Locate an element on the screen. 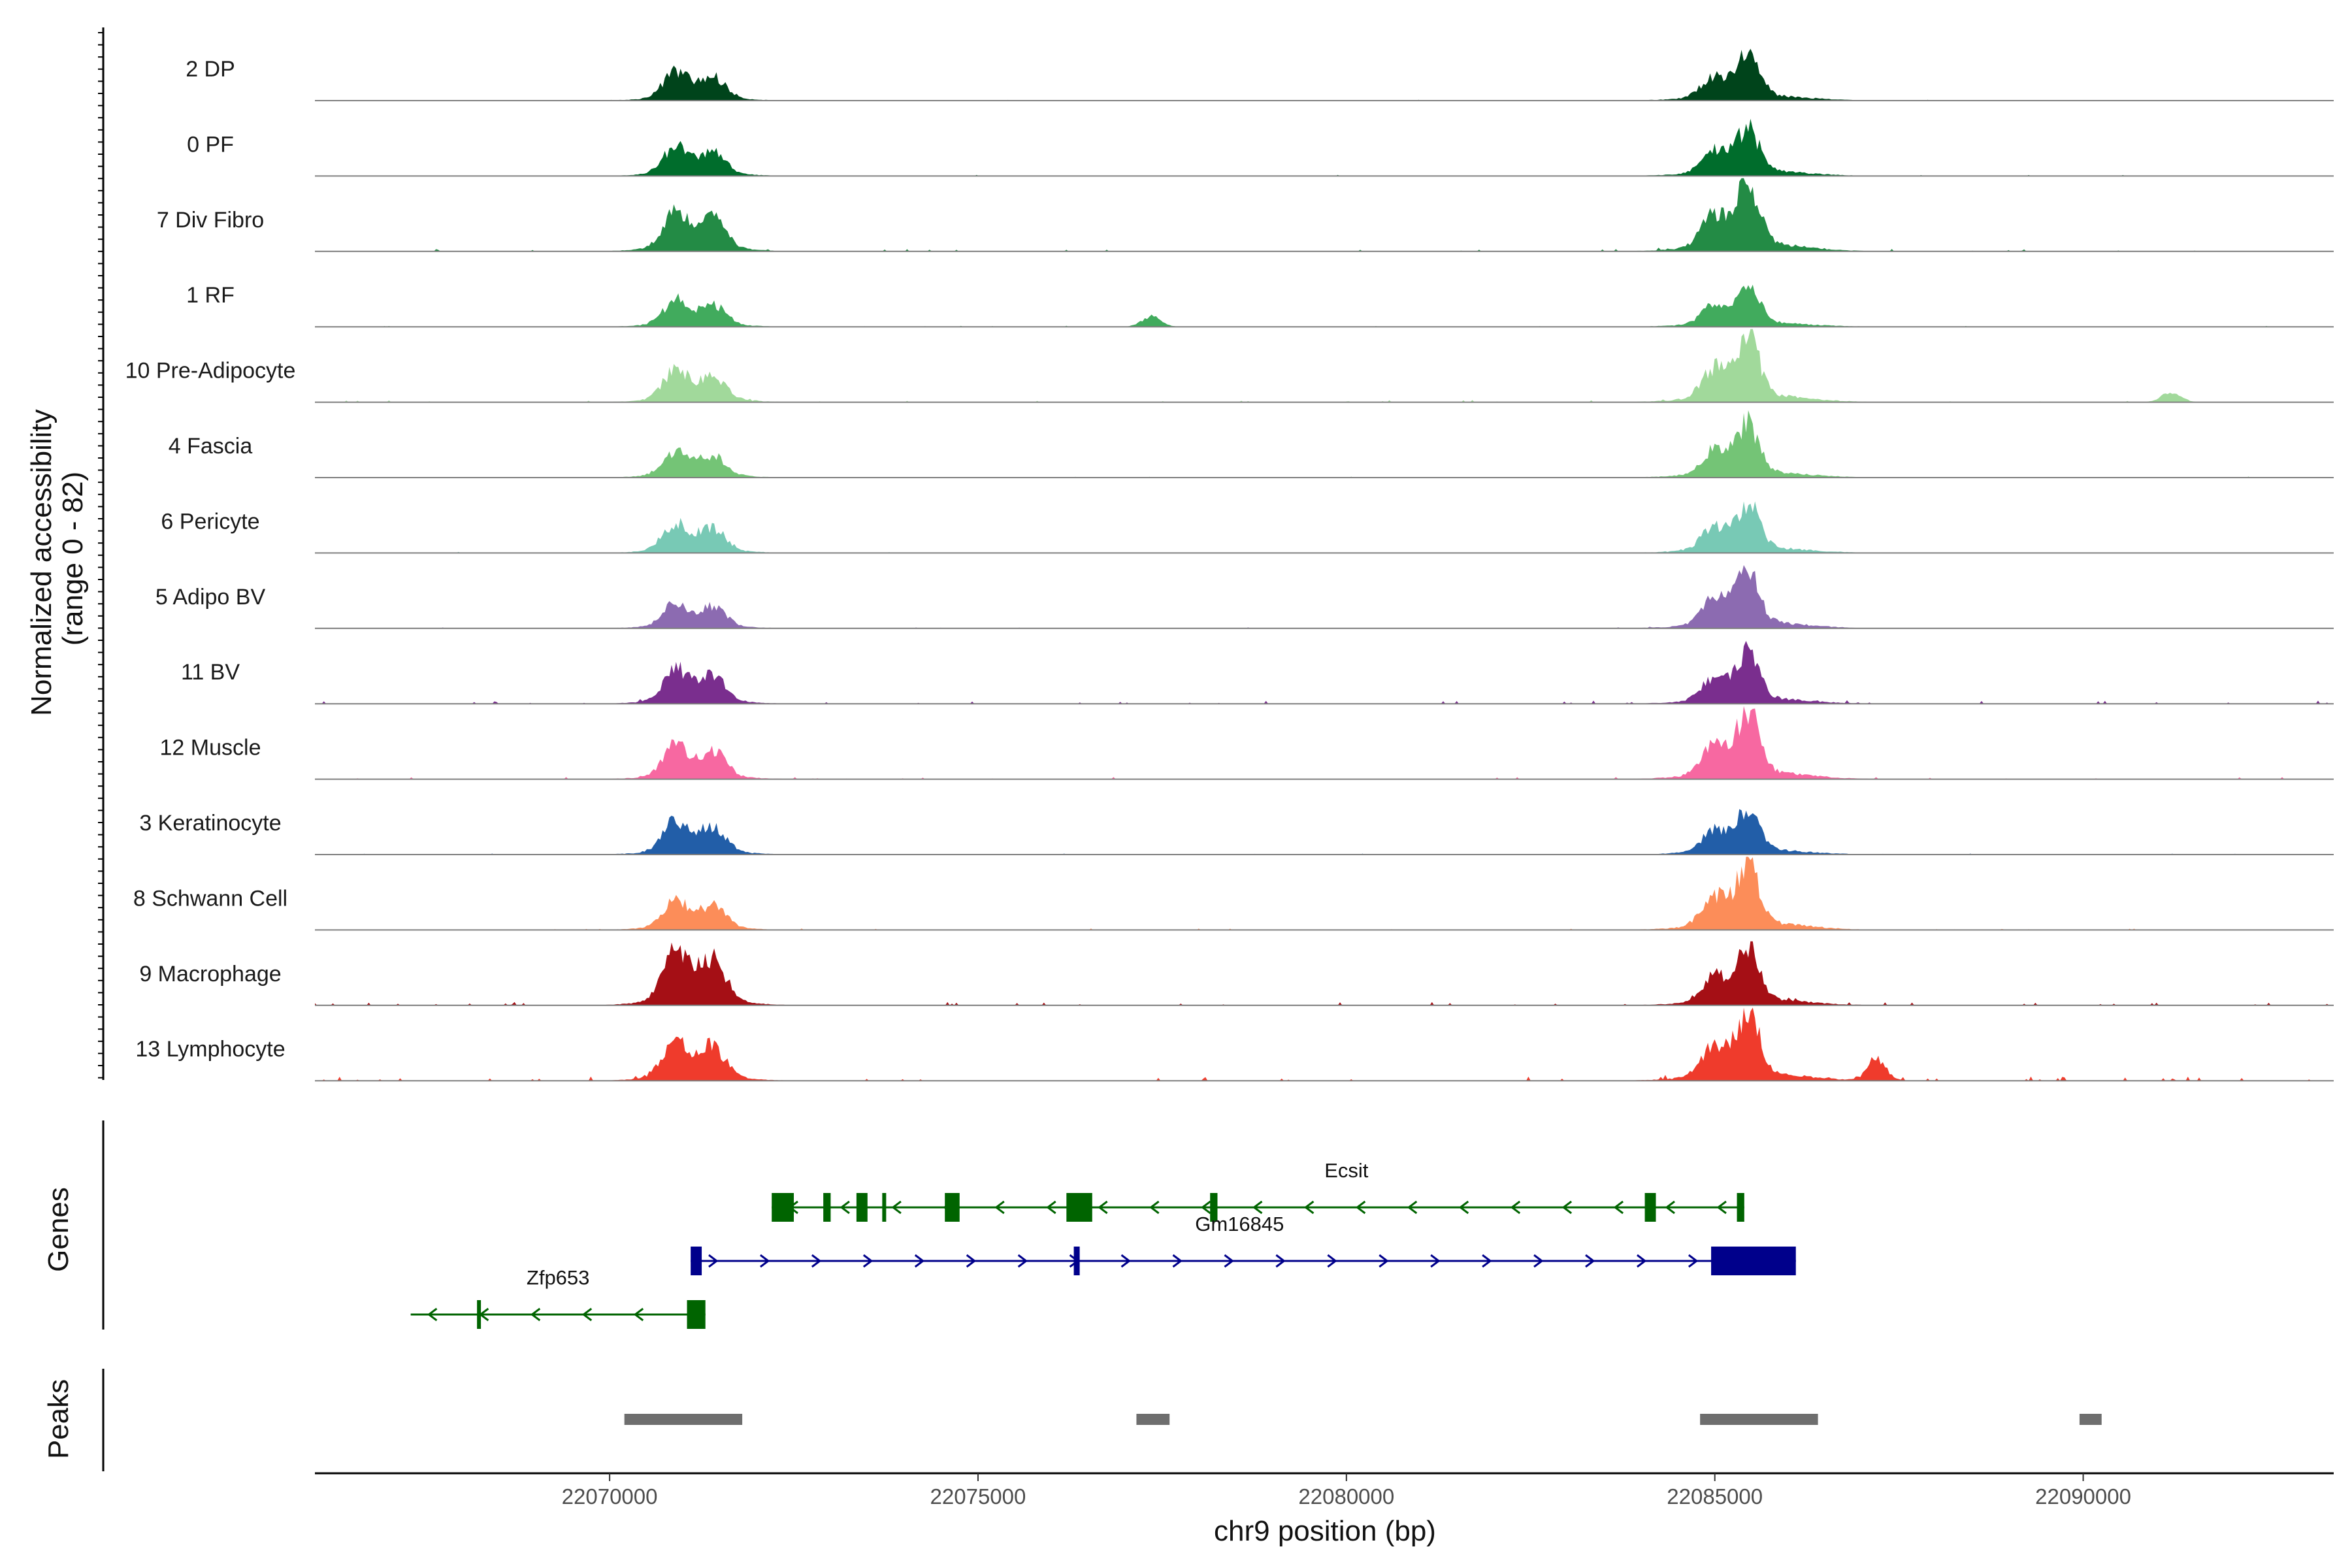  track-9-macrophage: 9 Macrophage is located at coordinates (1236, 973).